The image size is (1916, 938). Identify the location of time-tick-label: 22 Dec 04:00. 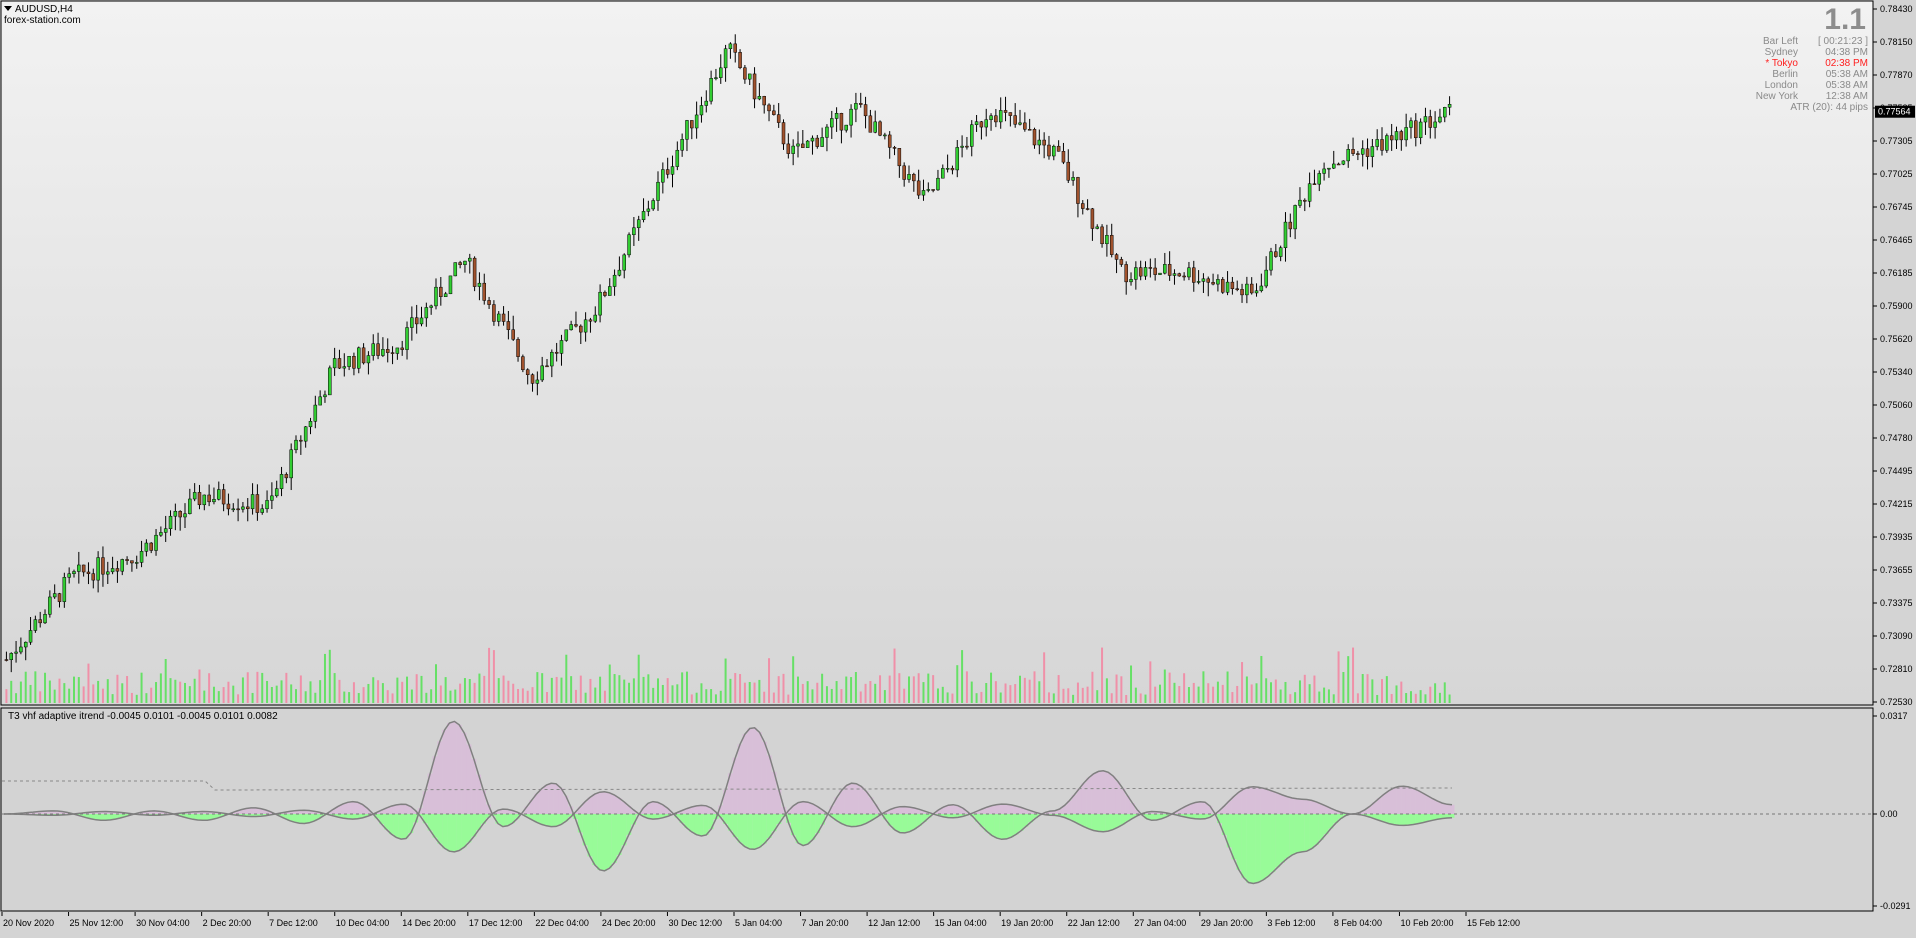
(562, 923).